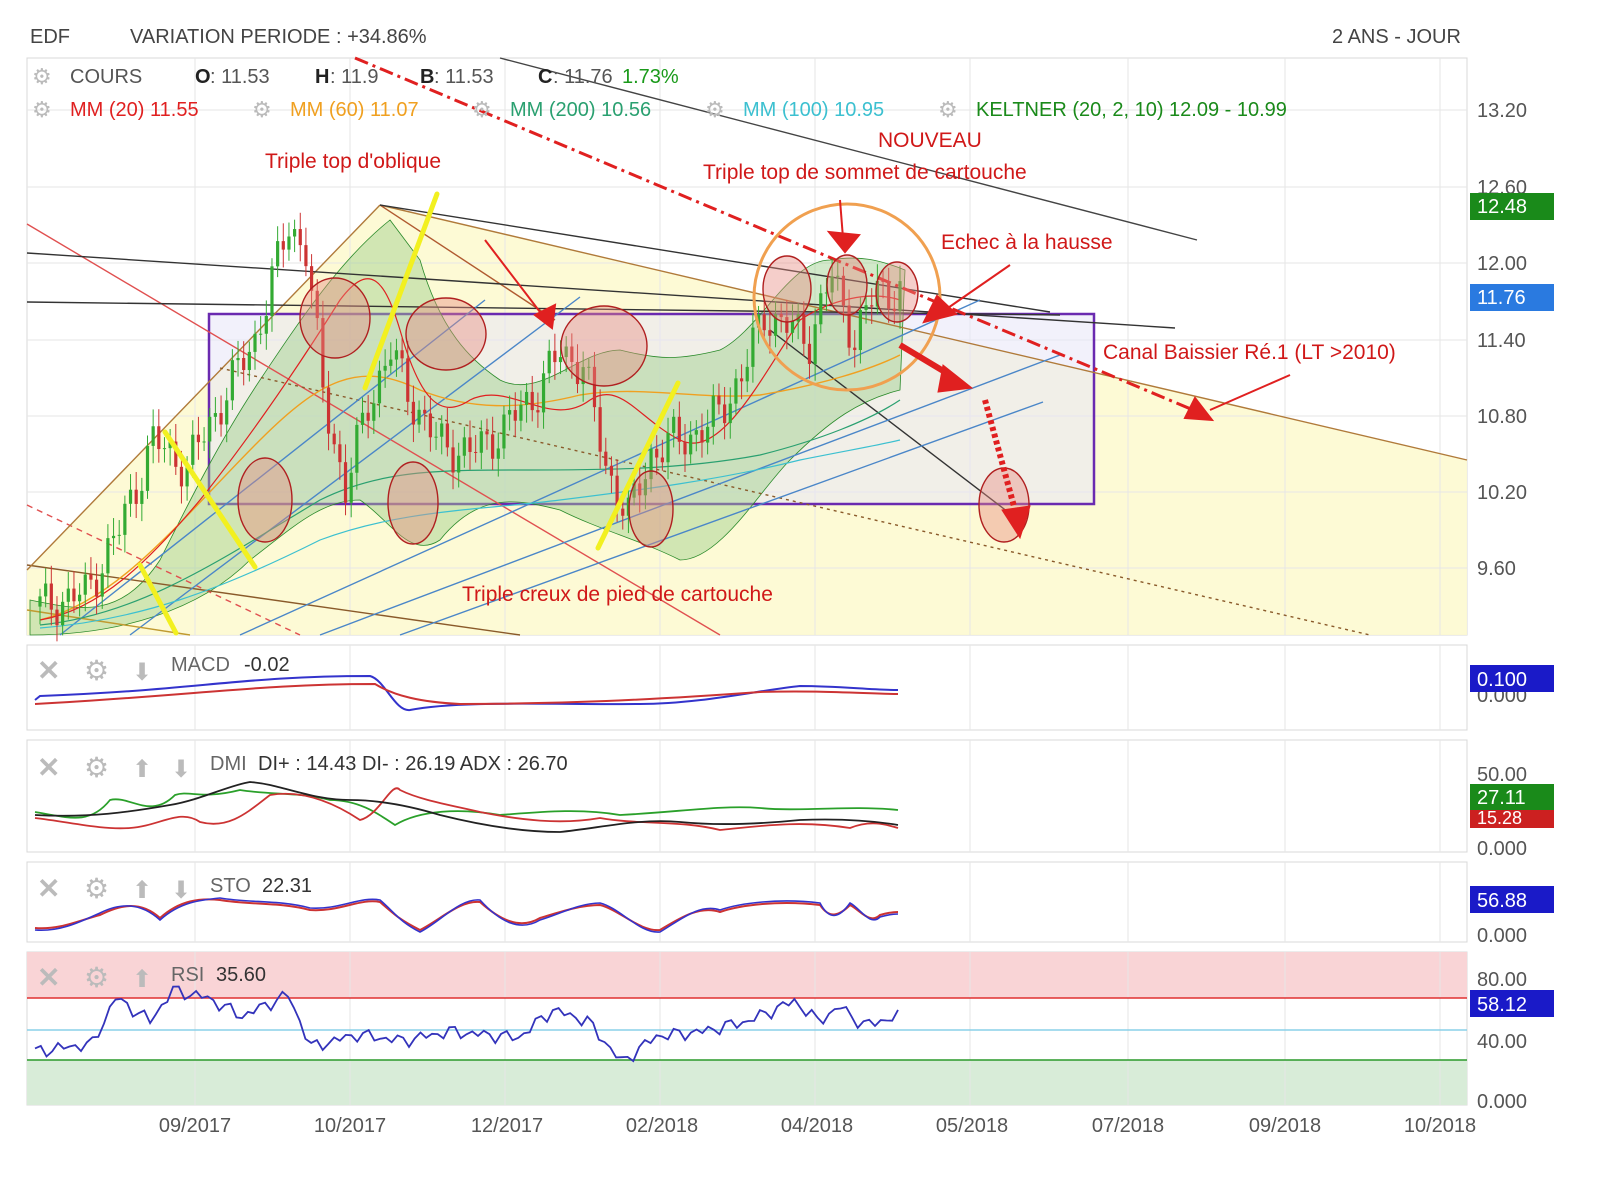 This screenshot has height=1186, width=1622. I want to click on dmi-badge-red, so click(1512, 817).